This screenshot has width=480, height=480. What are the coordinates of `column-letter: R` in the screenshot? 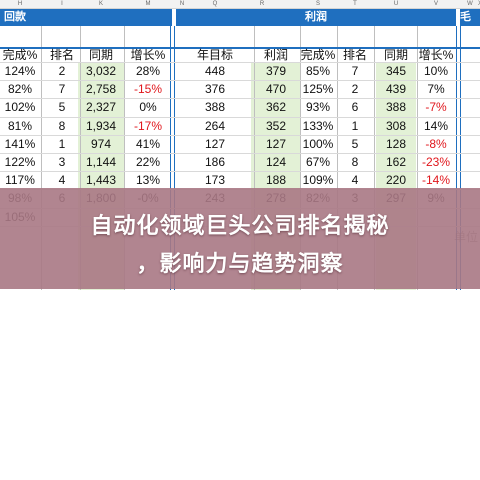 It's located at (262, 4).